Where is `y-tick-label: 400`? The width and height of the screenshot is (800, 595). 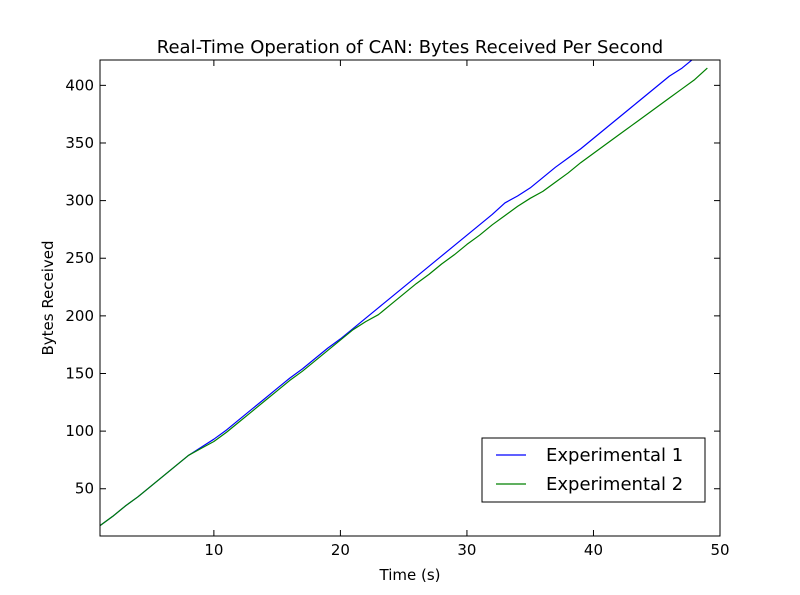 y-tick-label: 400 is located at coordinates (79, 85).